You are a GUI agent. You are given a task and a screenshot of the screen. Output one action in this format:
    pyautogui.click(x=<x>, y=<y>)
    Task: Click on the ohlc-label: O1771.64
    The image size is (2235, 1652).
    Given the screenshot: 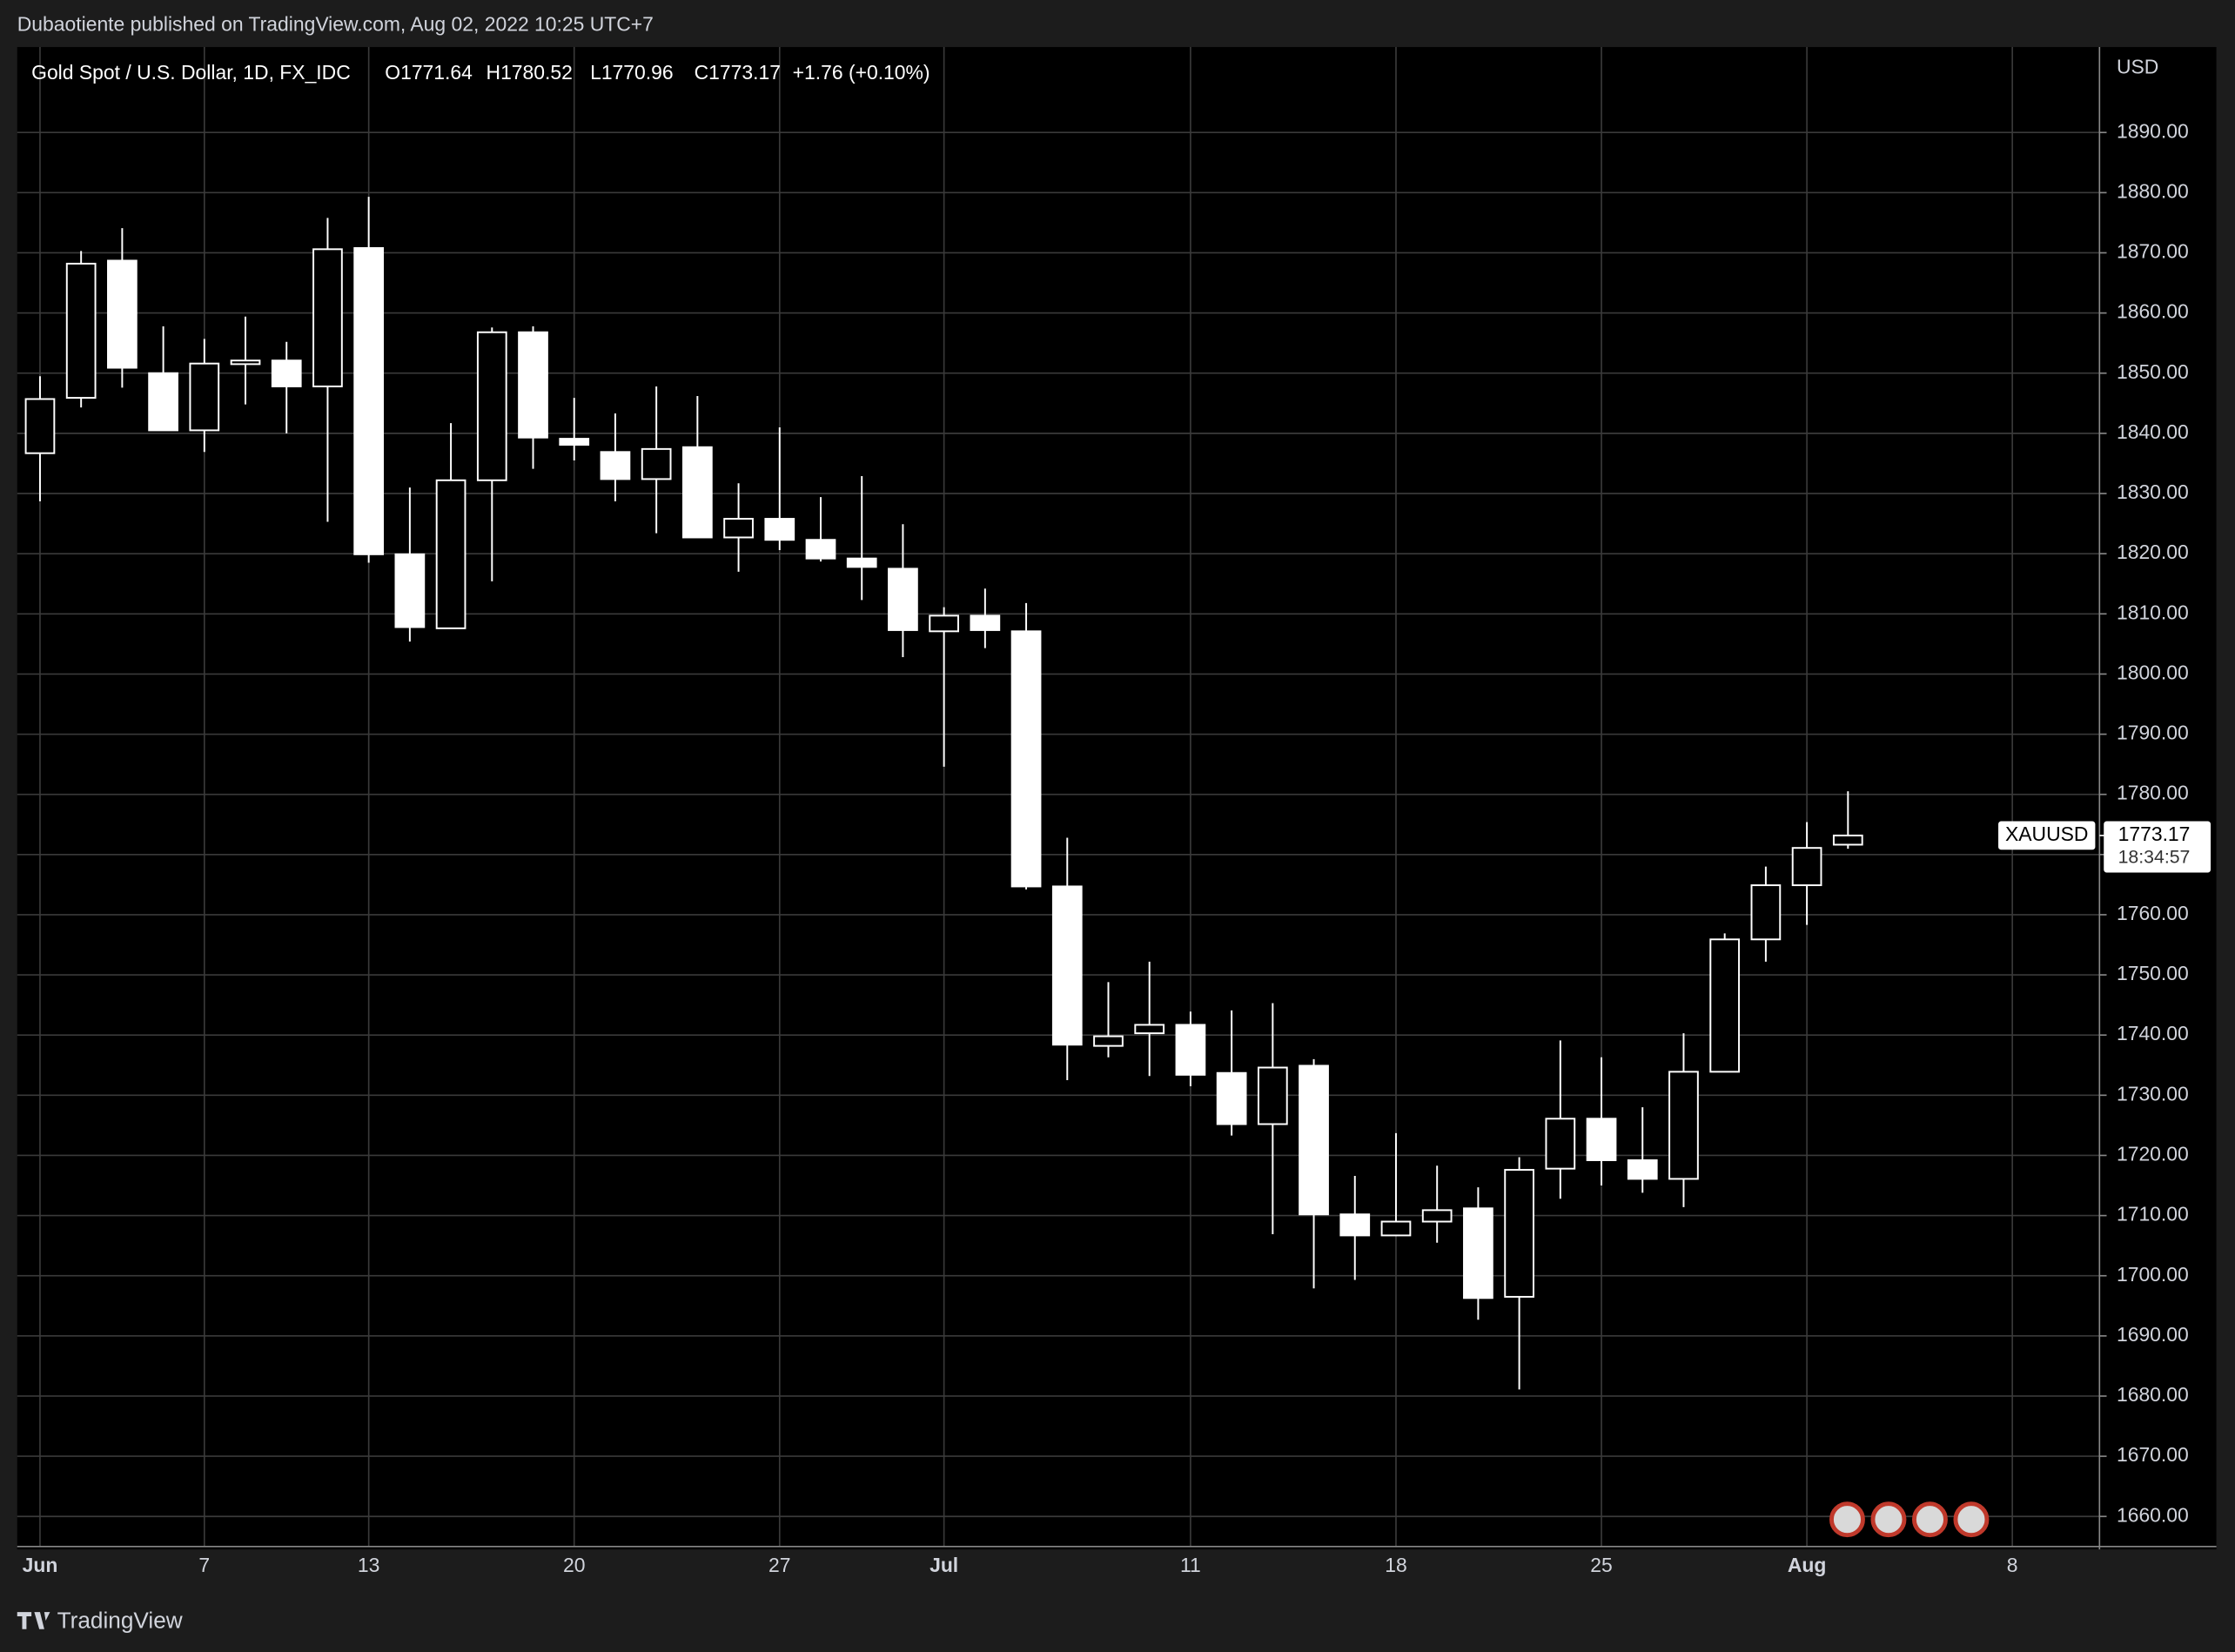 What is the action you would take?
    pyautogui.click(x=429, y=73)
    